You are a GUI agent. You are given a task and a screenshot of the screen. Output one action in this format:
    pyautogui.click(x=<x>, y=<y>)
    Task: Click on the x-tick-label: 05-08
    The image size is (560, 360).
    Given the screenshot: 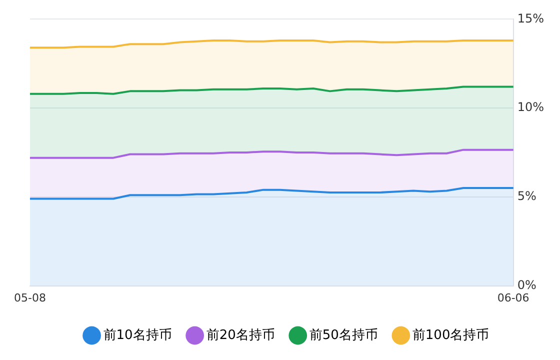 What is the action you would take?
    pyautogui.click(x=30, y=297)
    